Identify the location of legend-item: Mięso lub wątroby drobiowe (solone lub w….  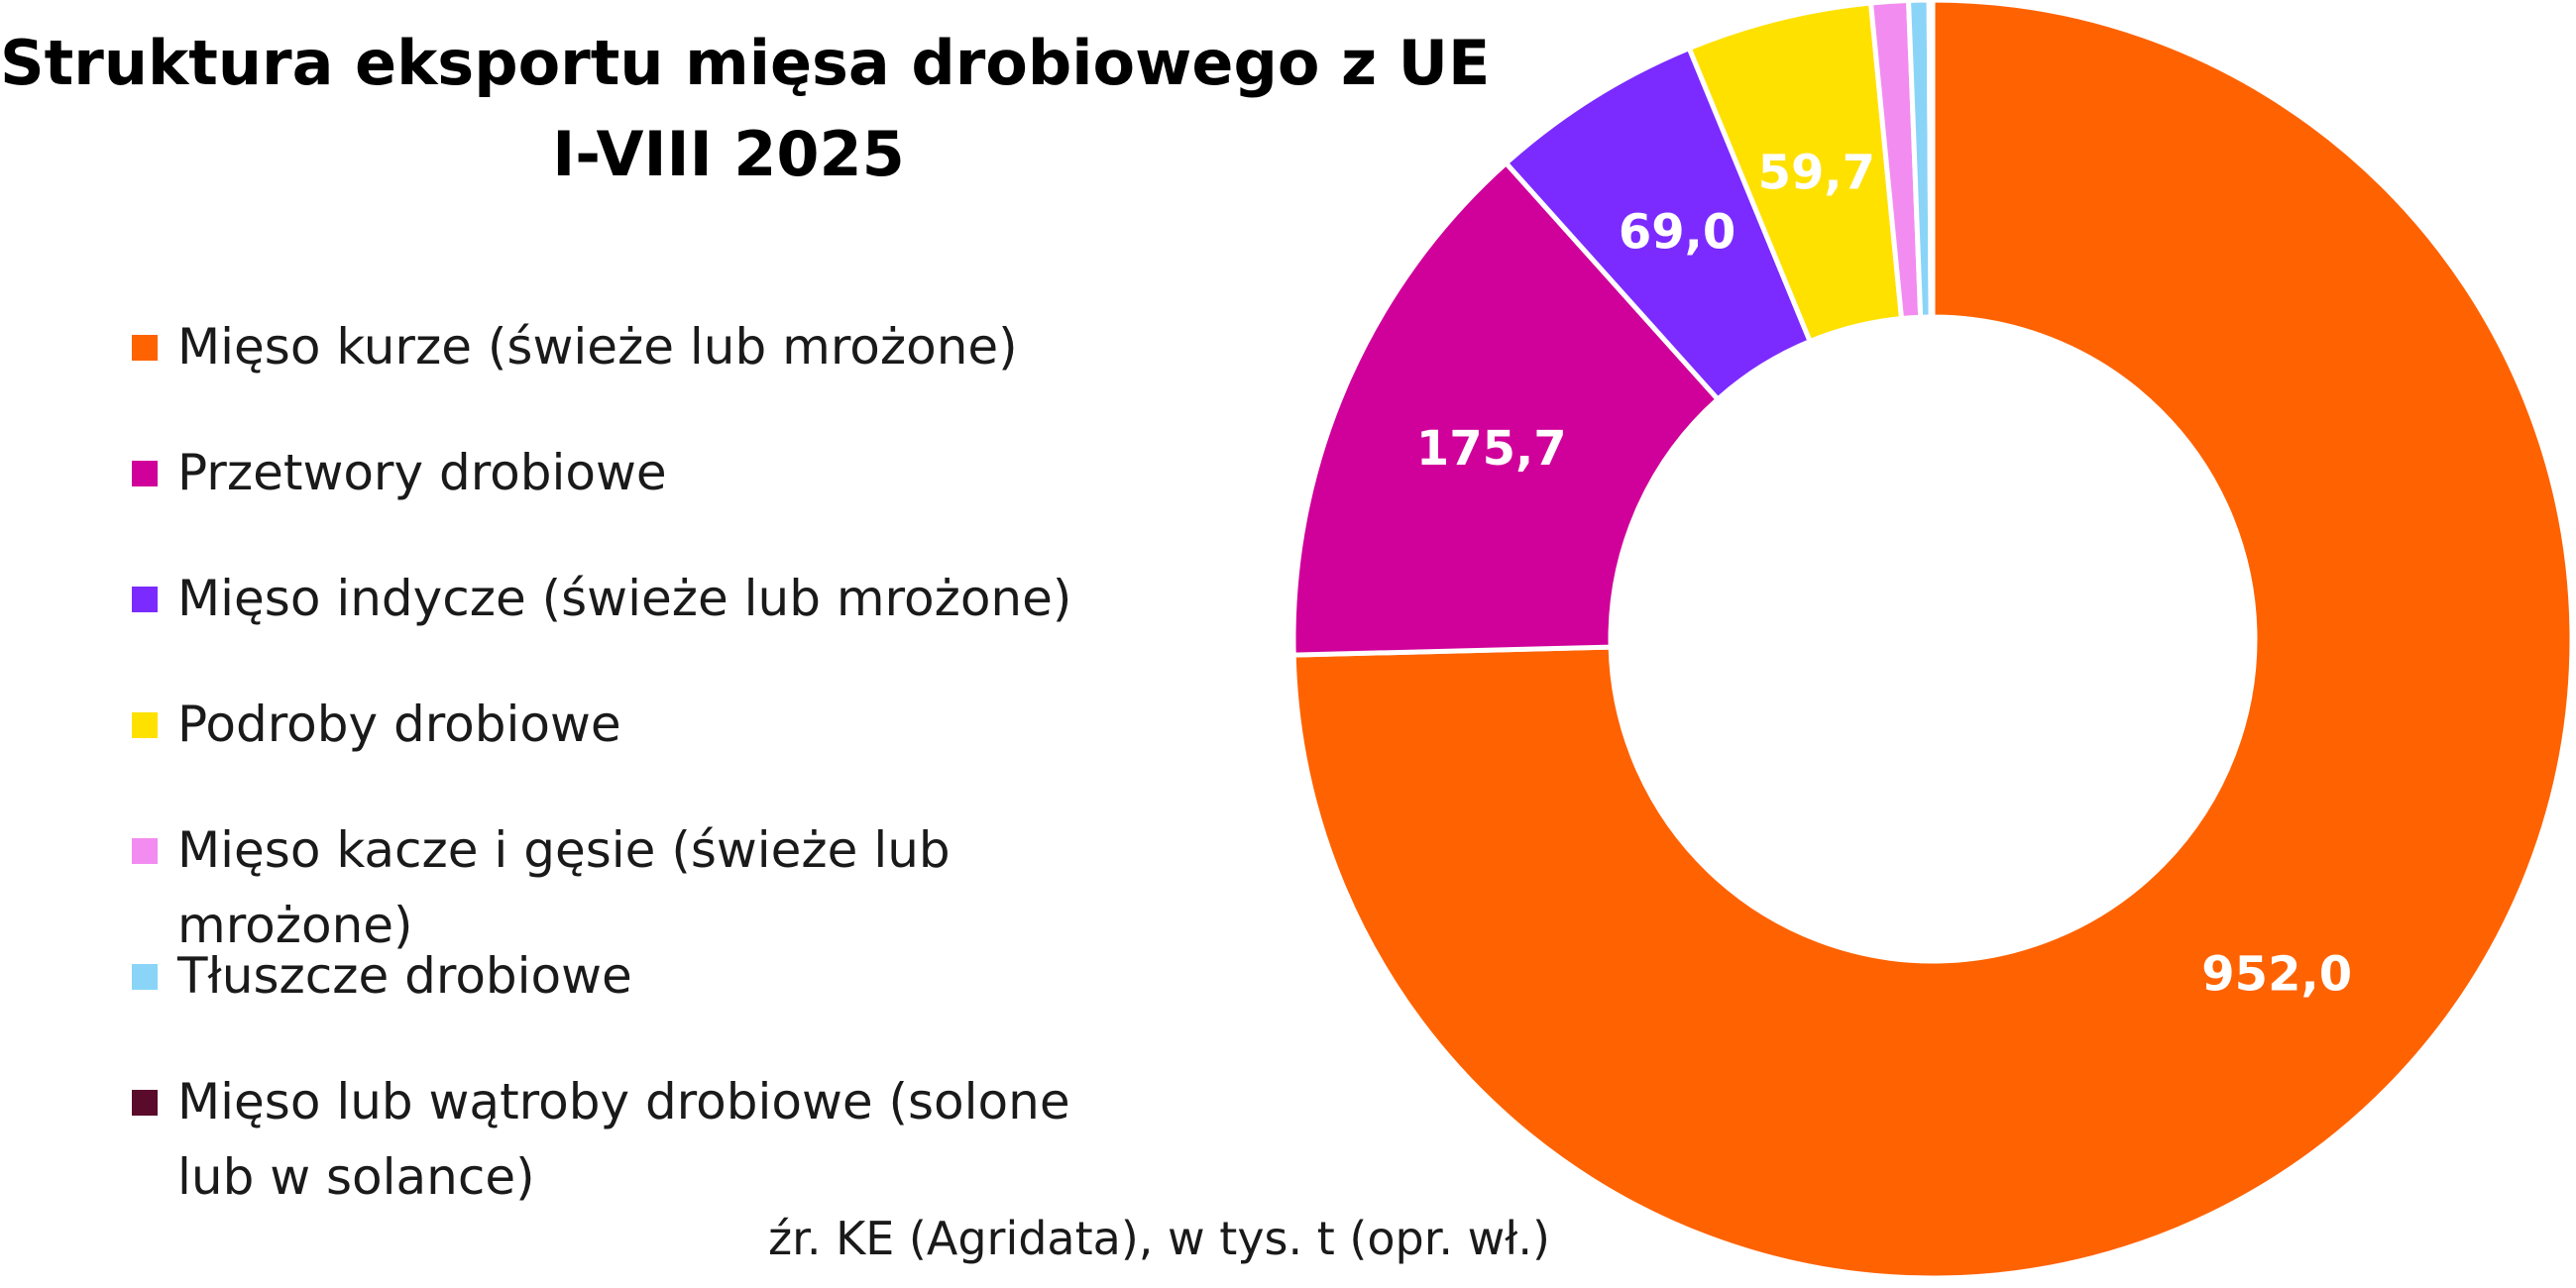
(657, 1139).